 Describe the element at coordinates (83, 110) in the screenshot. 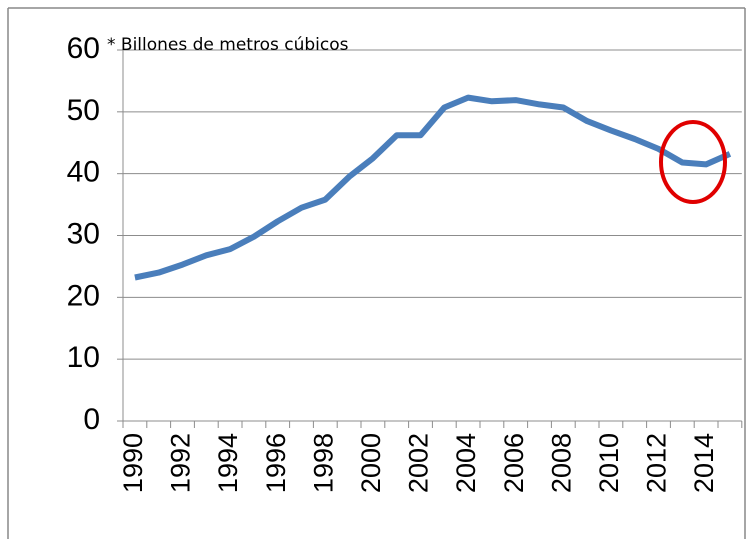

I see `y-tick-label: 50` at that location.